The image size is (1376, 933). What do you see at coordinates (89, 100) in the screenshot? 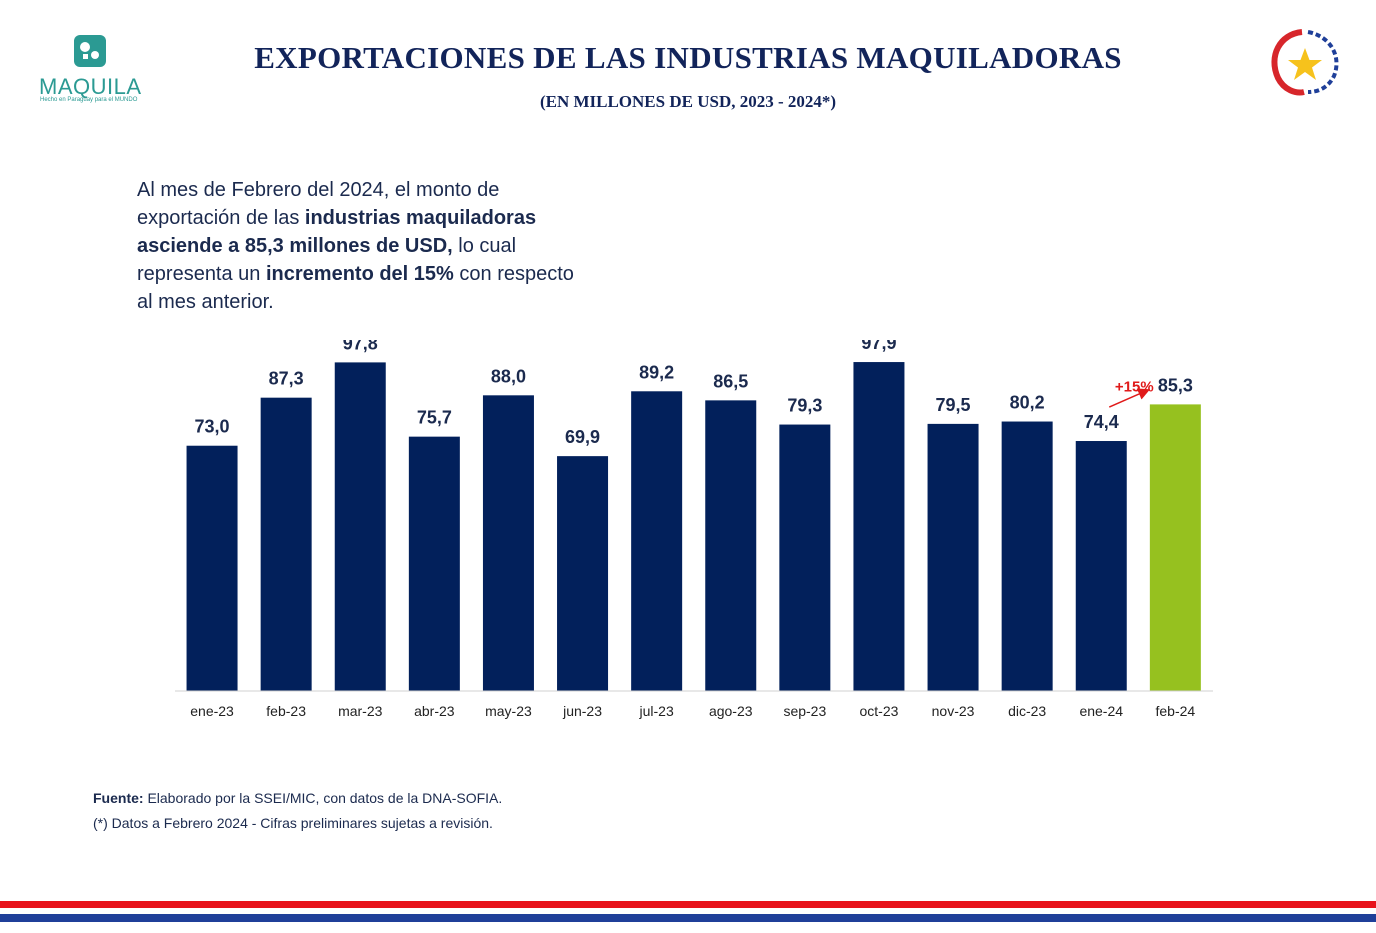
I see `logo-tagline: Hecho en Paraguay para el MUNDO` at bounding box center [89, 100].